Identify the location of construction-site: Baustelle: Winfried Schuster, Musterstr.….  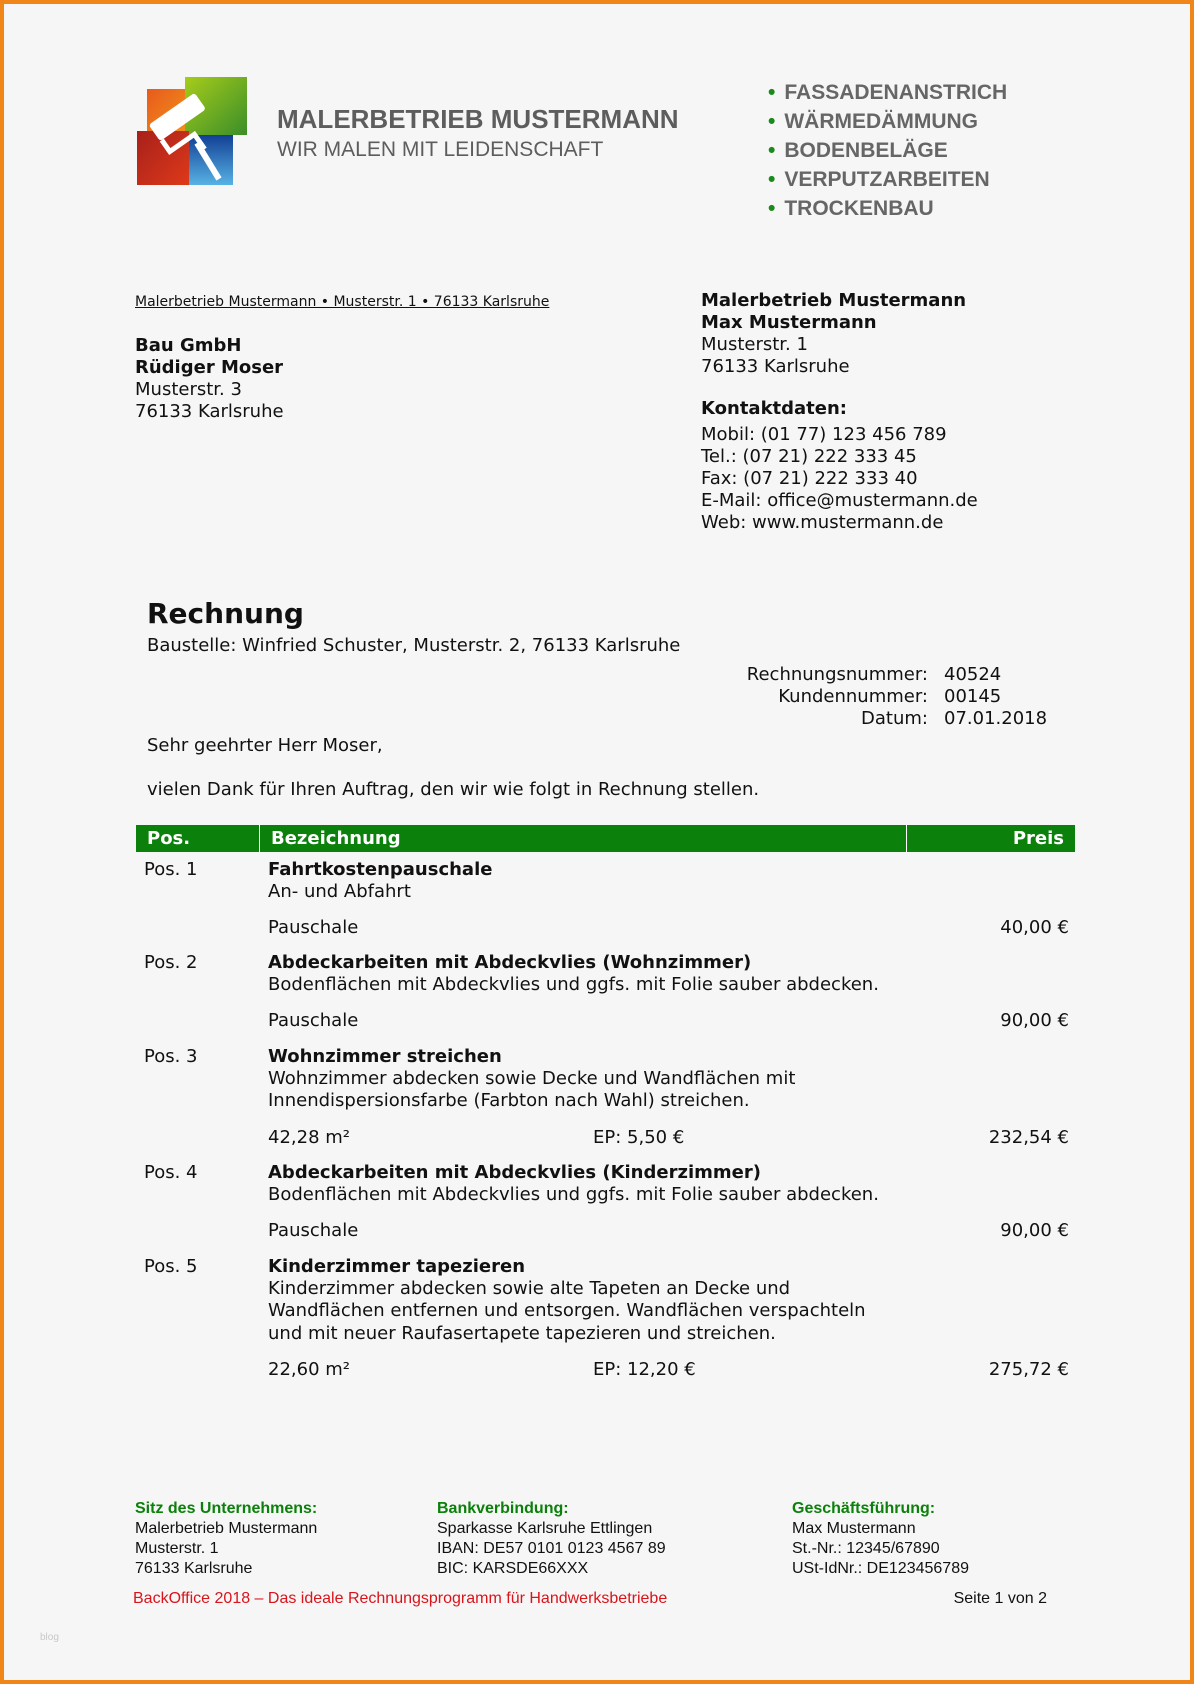
(414, 645).